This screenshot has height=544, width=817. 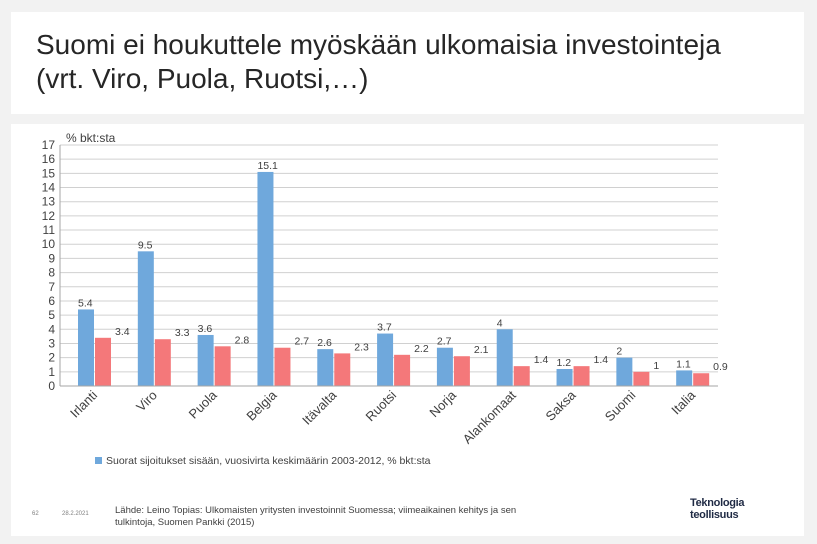 I want to click on data-label: 15.1, so click(x=267, y=166).